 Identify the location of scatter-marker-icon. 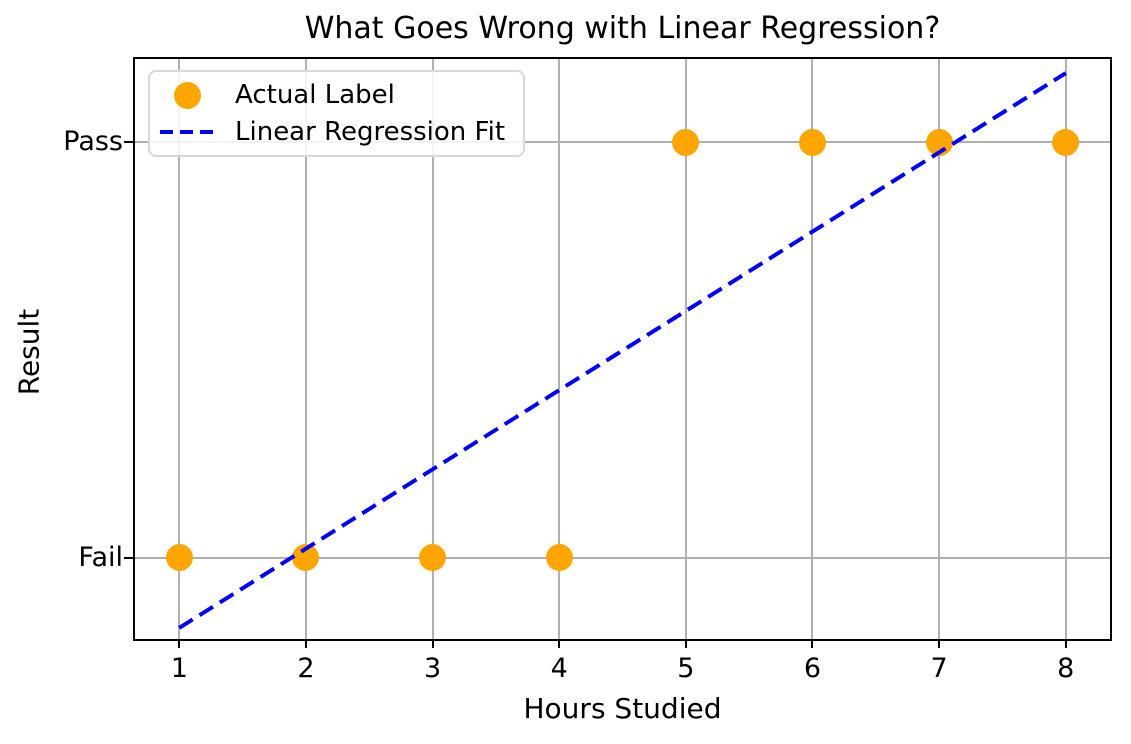
(187, 95).